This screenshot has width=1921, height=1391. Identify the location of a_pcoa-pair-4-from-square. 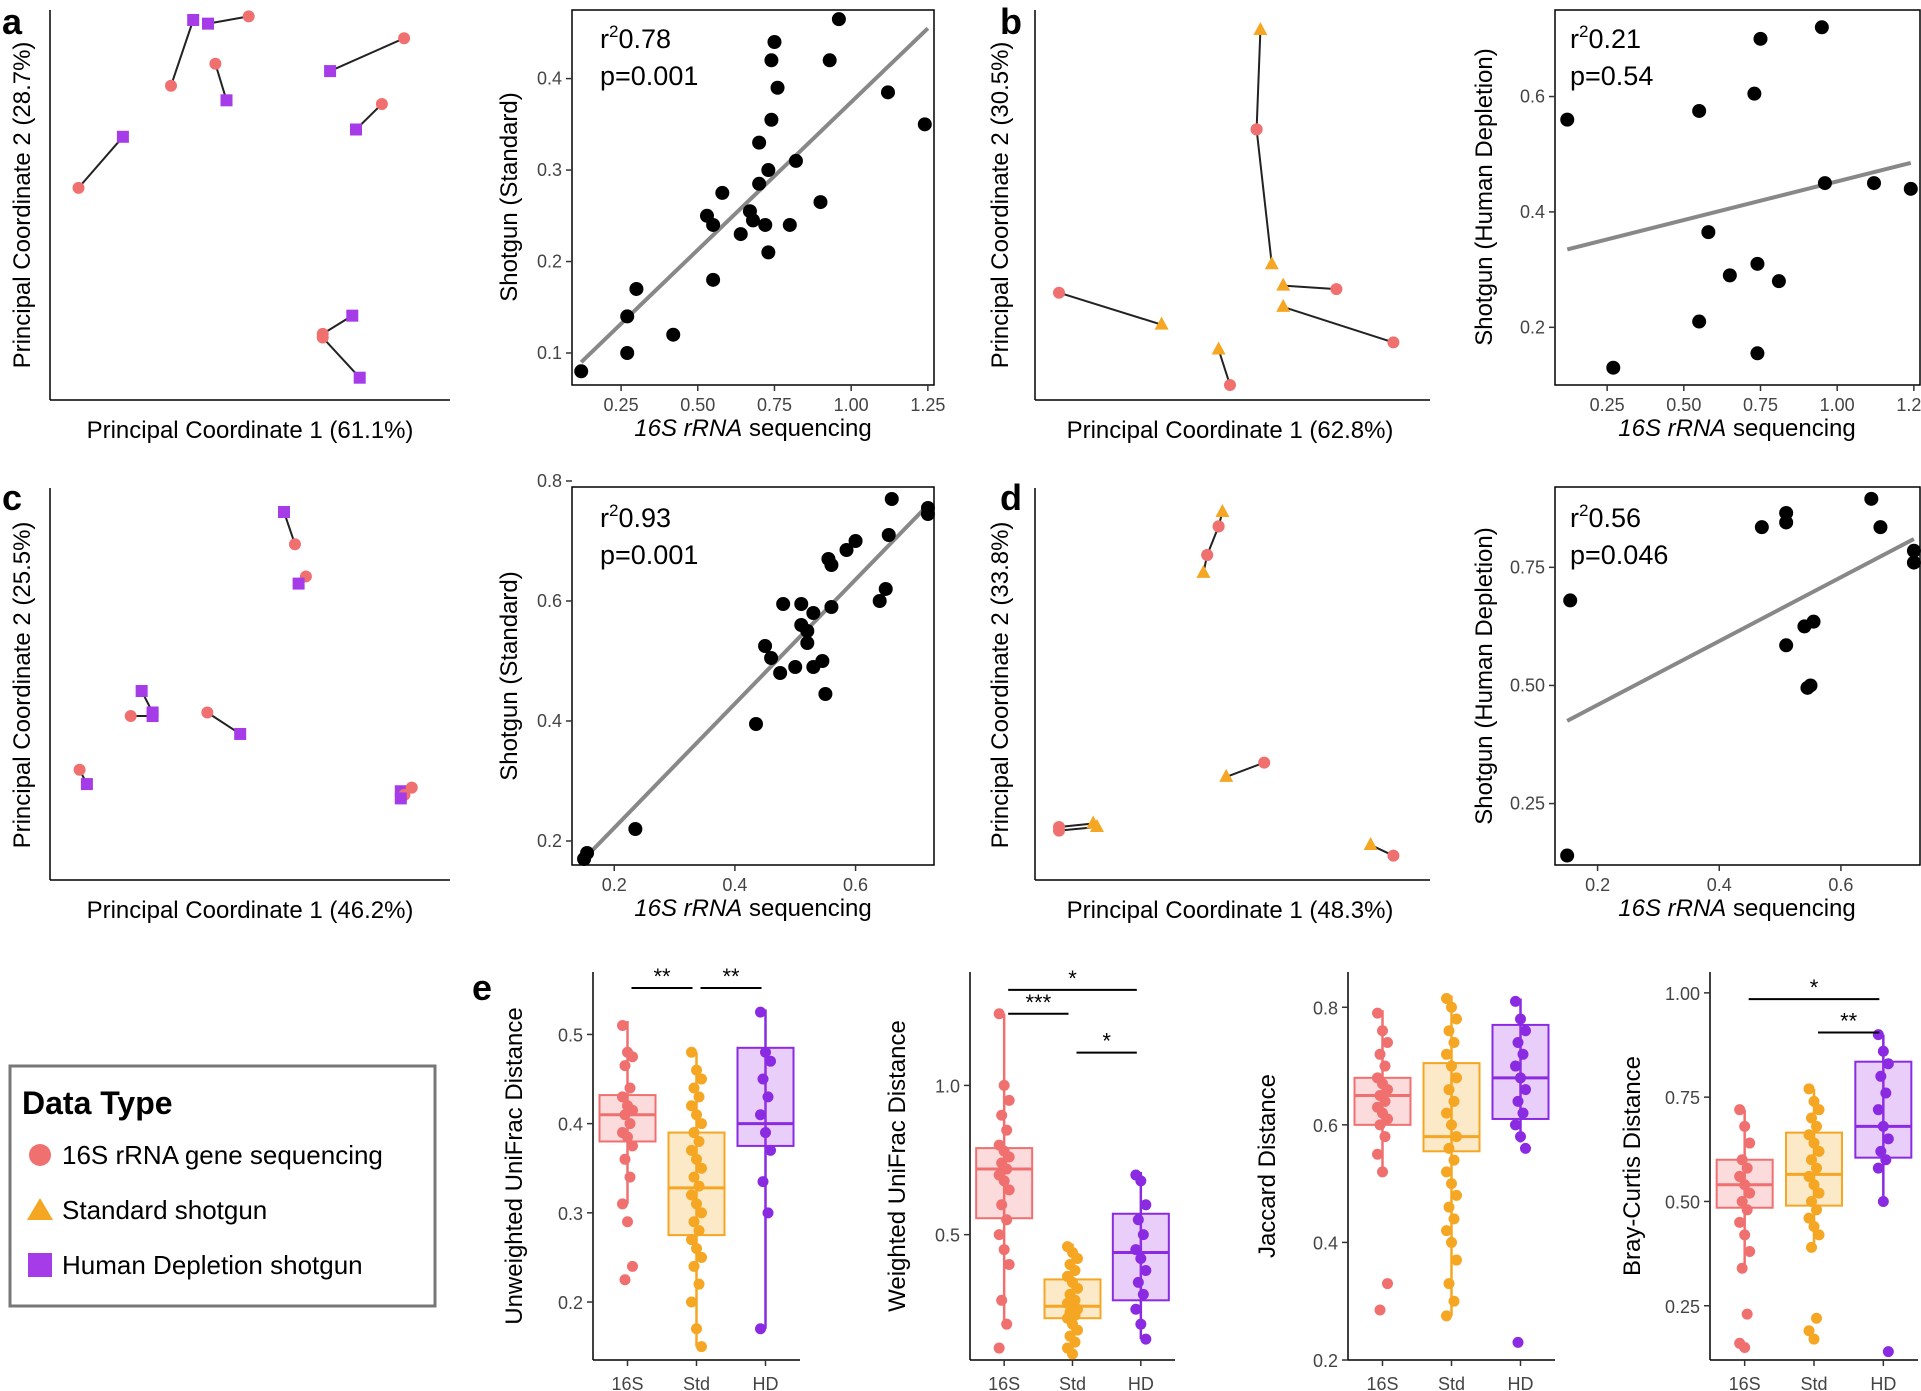
(330, 71).